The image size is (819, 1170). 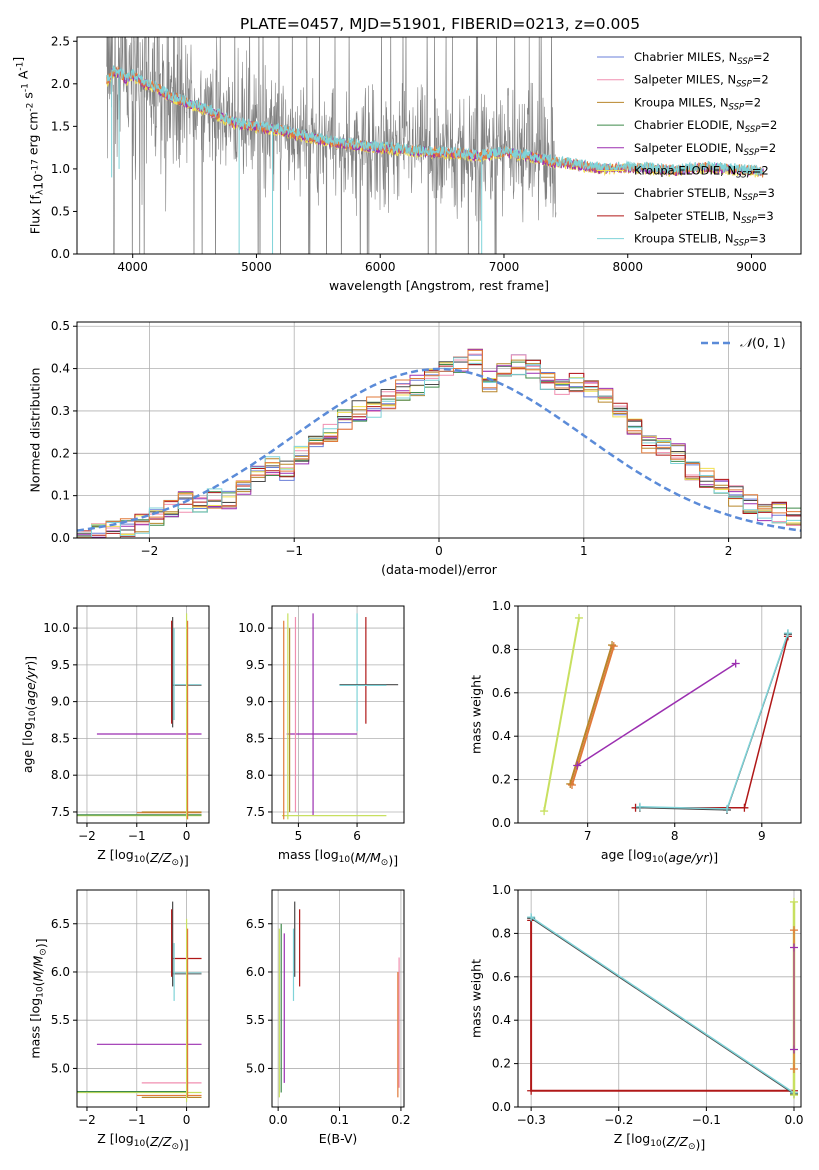 I want to click on y-tick-label: 2.0, so click(x=60, y=84).